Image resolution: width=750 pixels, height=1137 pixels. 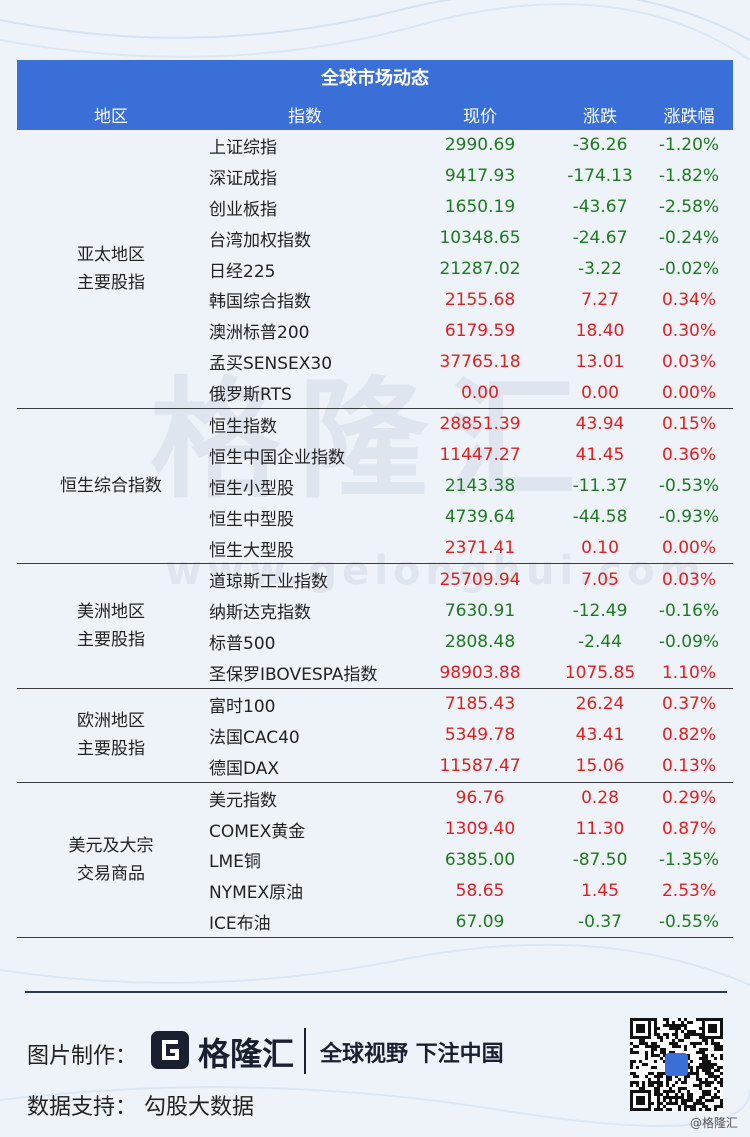 What do you see at coordinates (600, 176) in the screenshot?
I see `change-cell: -174.13` at bounding box center [600, 176].